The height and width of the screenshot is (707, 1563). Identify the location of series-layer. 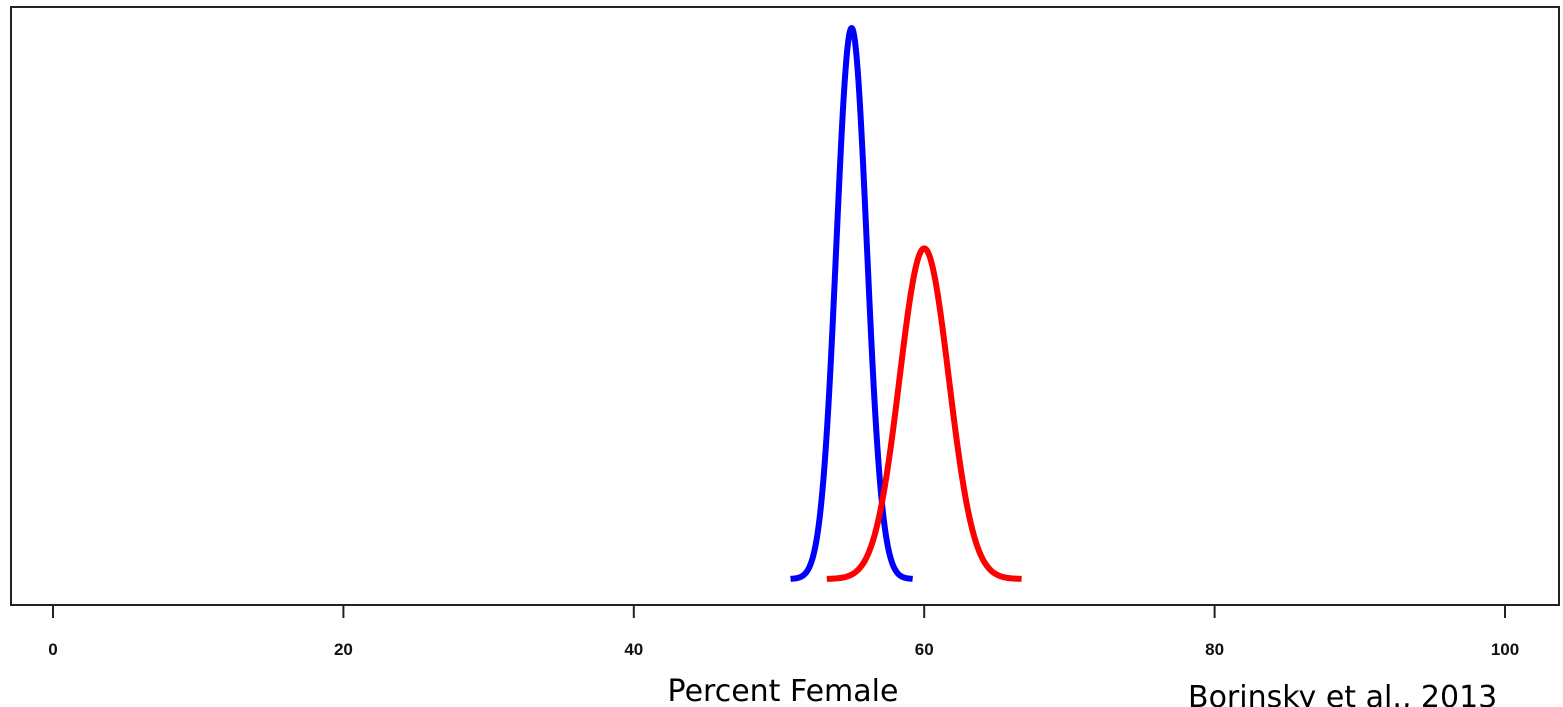
(906, 303).